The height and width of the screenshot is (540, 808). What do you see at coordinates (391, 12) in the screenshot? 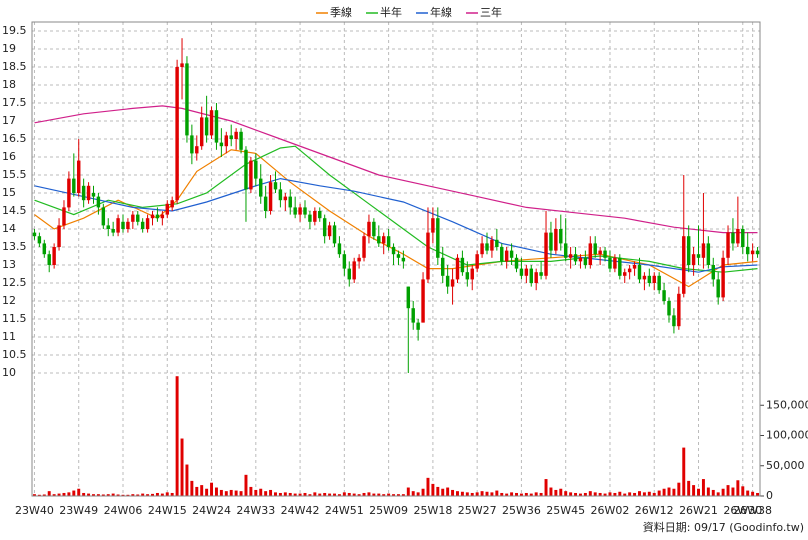
I see `legend-label: 半年` at bounding box center [391, 12].